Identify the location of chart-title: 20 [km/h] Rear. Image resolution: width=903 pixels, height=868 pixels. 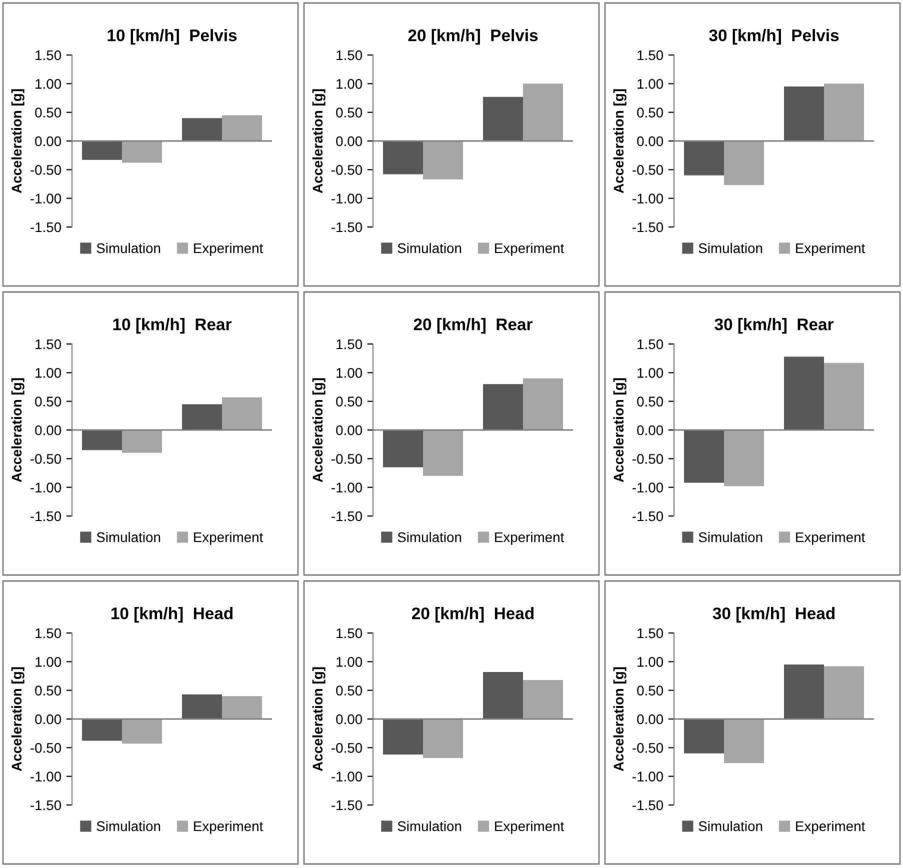
(473, 326).